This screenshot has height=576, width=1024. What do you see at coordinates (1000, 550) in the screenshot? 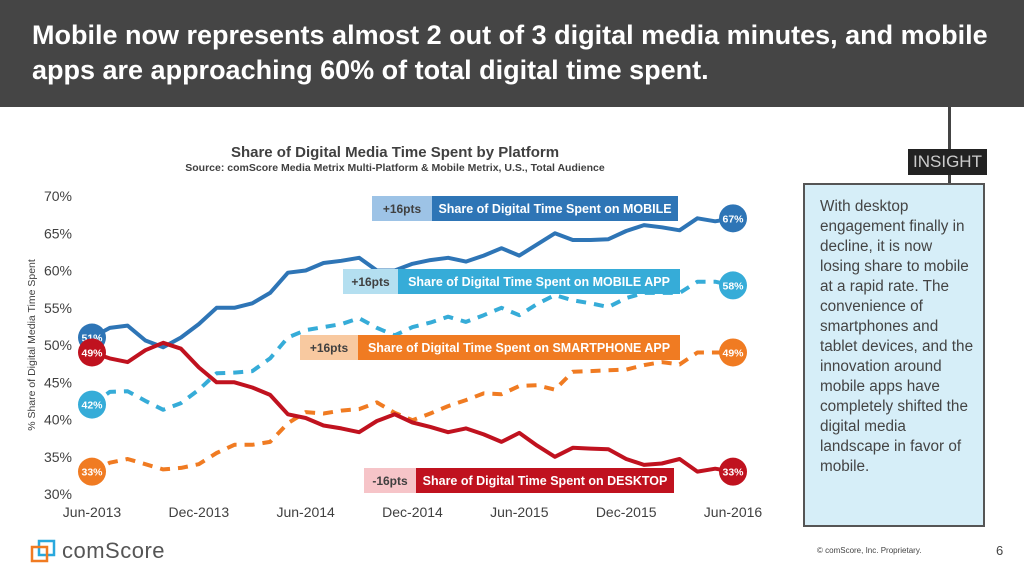
I see `page-number: 6` at bounding box center [1000, 550].